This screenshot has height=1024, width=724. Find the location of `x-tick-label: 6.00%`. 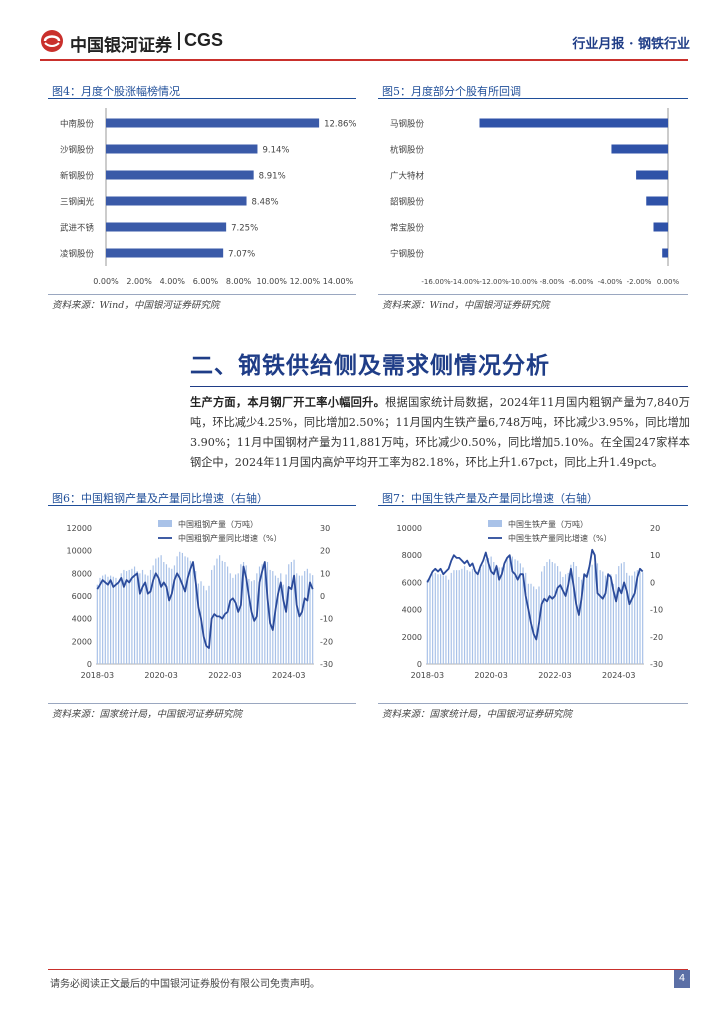

x-tick-label: 6.00% is located at coordinates (206, 281).